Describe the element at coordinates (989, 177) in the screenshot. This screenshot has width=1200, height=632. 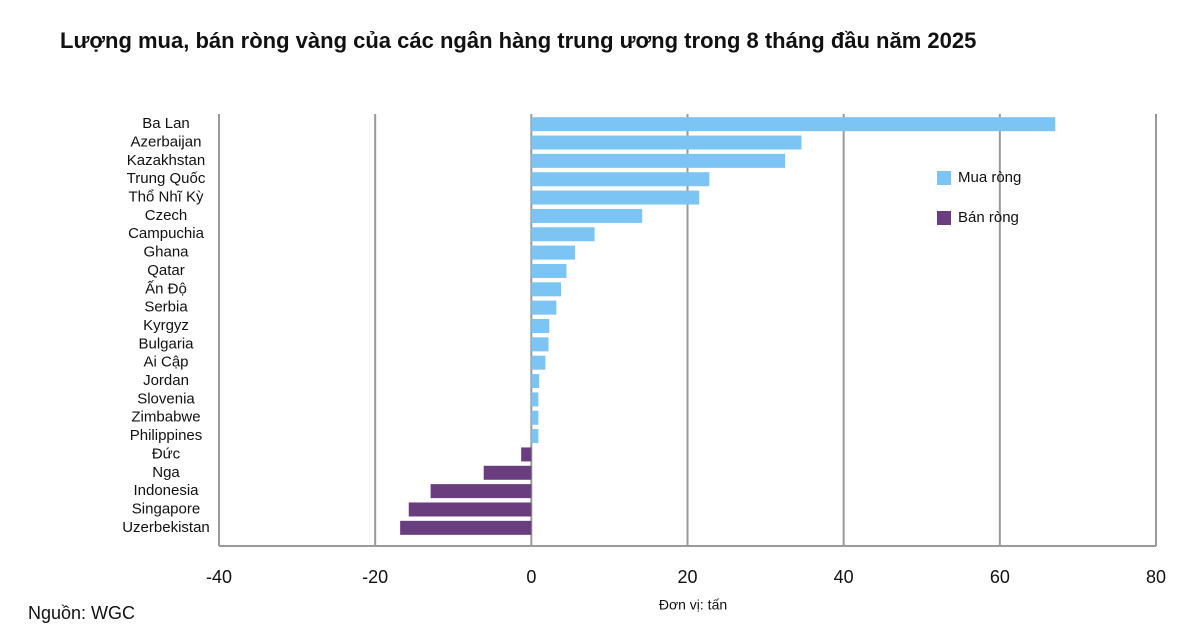
I see `legend-label: Mua ròng` at that location.